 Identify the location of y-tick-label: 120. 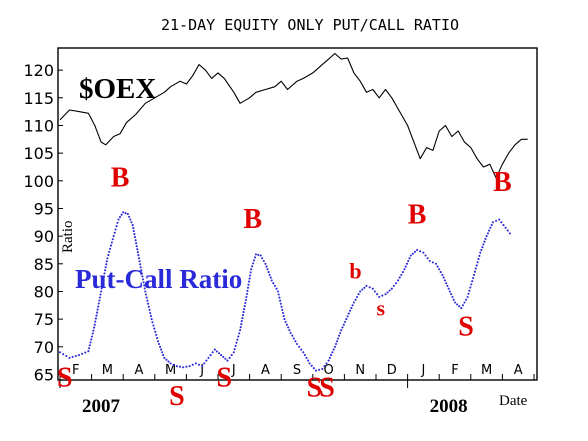
(38, 70).